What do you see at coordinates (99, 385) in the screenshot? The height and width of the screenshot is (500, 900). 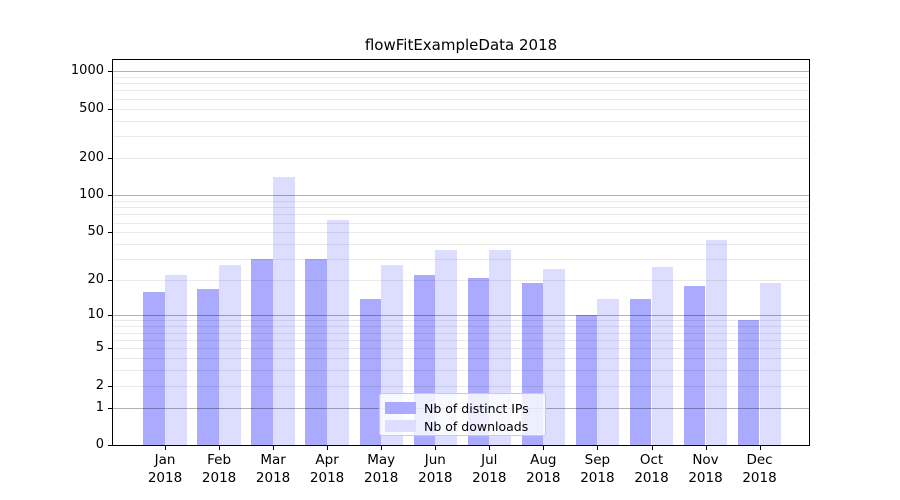 I see `y-tick-label: 2` at bounding box center [99, 385].